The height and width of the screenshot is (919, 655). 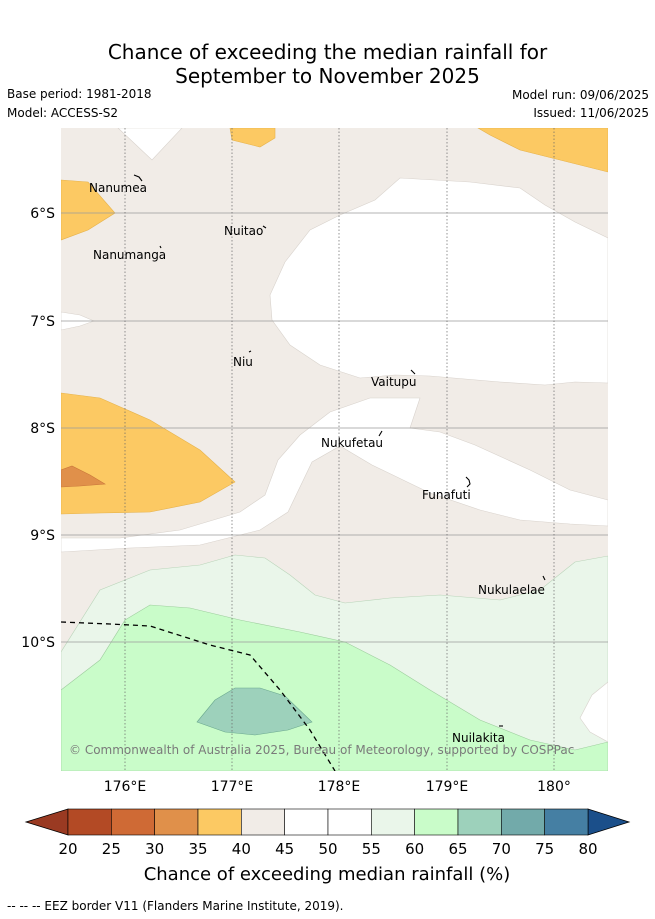 What do you see at coordinates (129, 255) in the screenshot?
I see `place-nanumanga: Nanumanga` at bounding box center [129, 255].